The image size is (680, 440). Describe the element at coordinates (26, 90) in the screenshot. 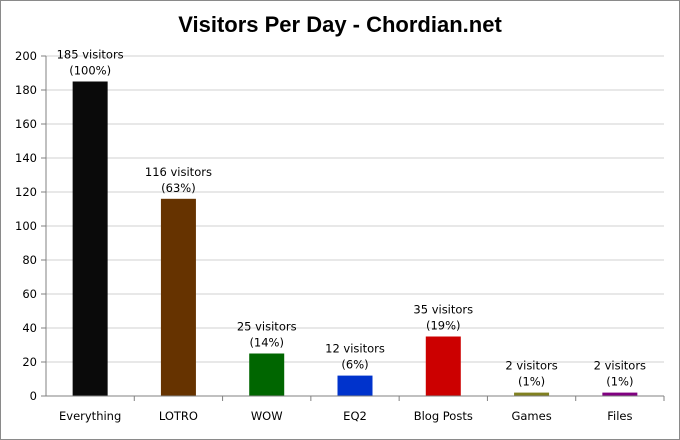

I see `y-tick-label: 180` at that location.